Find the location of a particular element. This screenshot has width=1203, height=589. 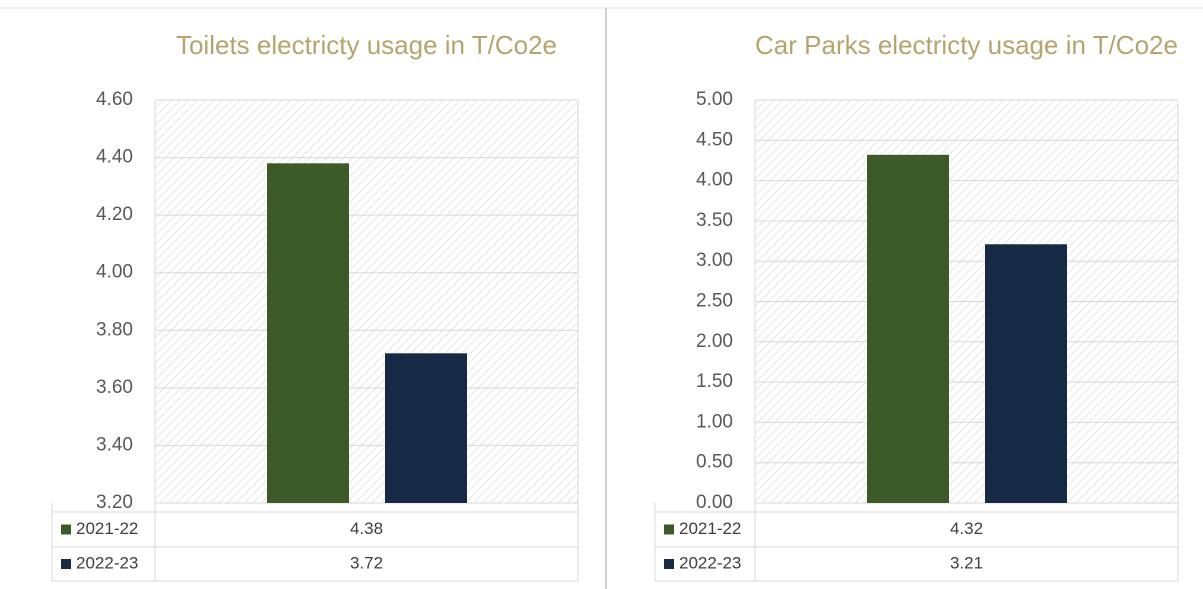

y-tick-label: 4.40 is located at coordinates (114, 157).